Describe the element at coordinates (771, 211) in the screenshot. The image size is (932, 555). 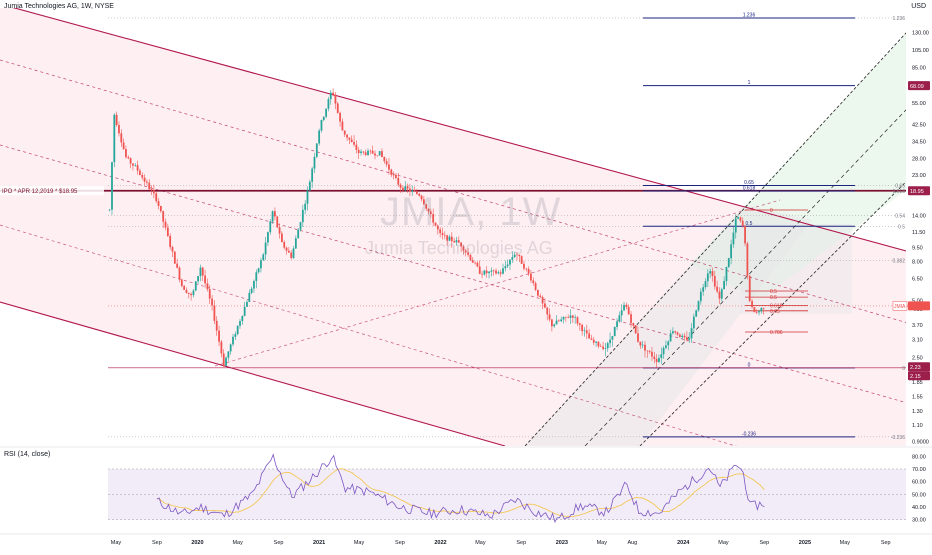
I see `short-fib-label-0: 0` at that location.